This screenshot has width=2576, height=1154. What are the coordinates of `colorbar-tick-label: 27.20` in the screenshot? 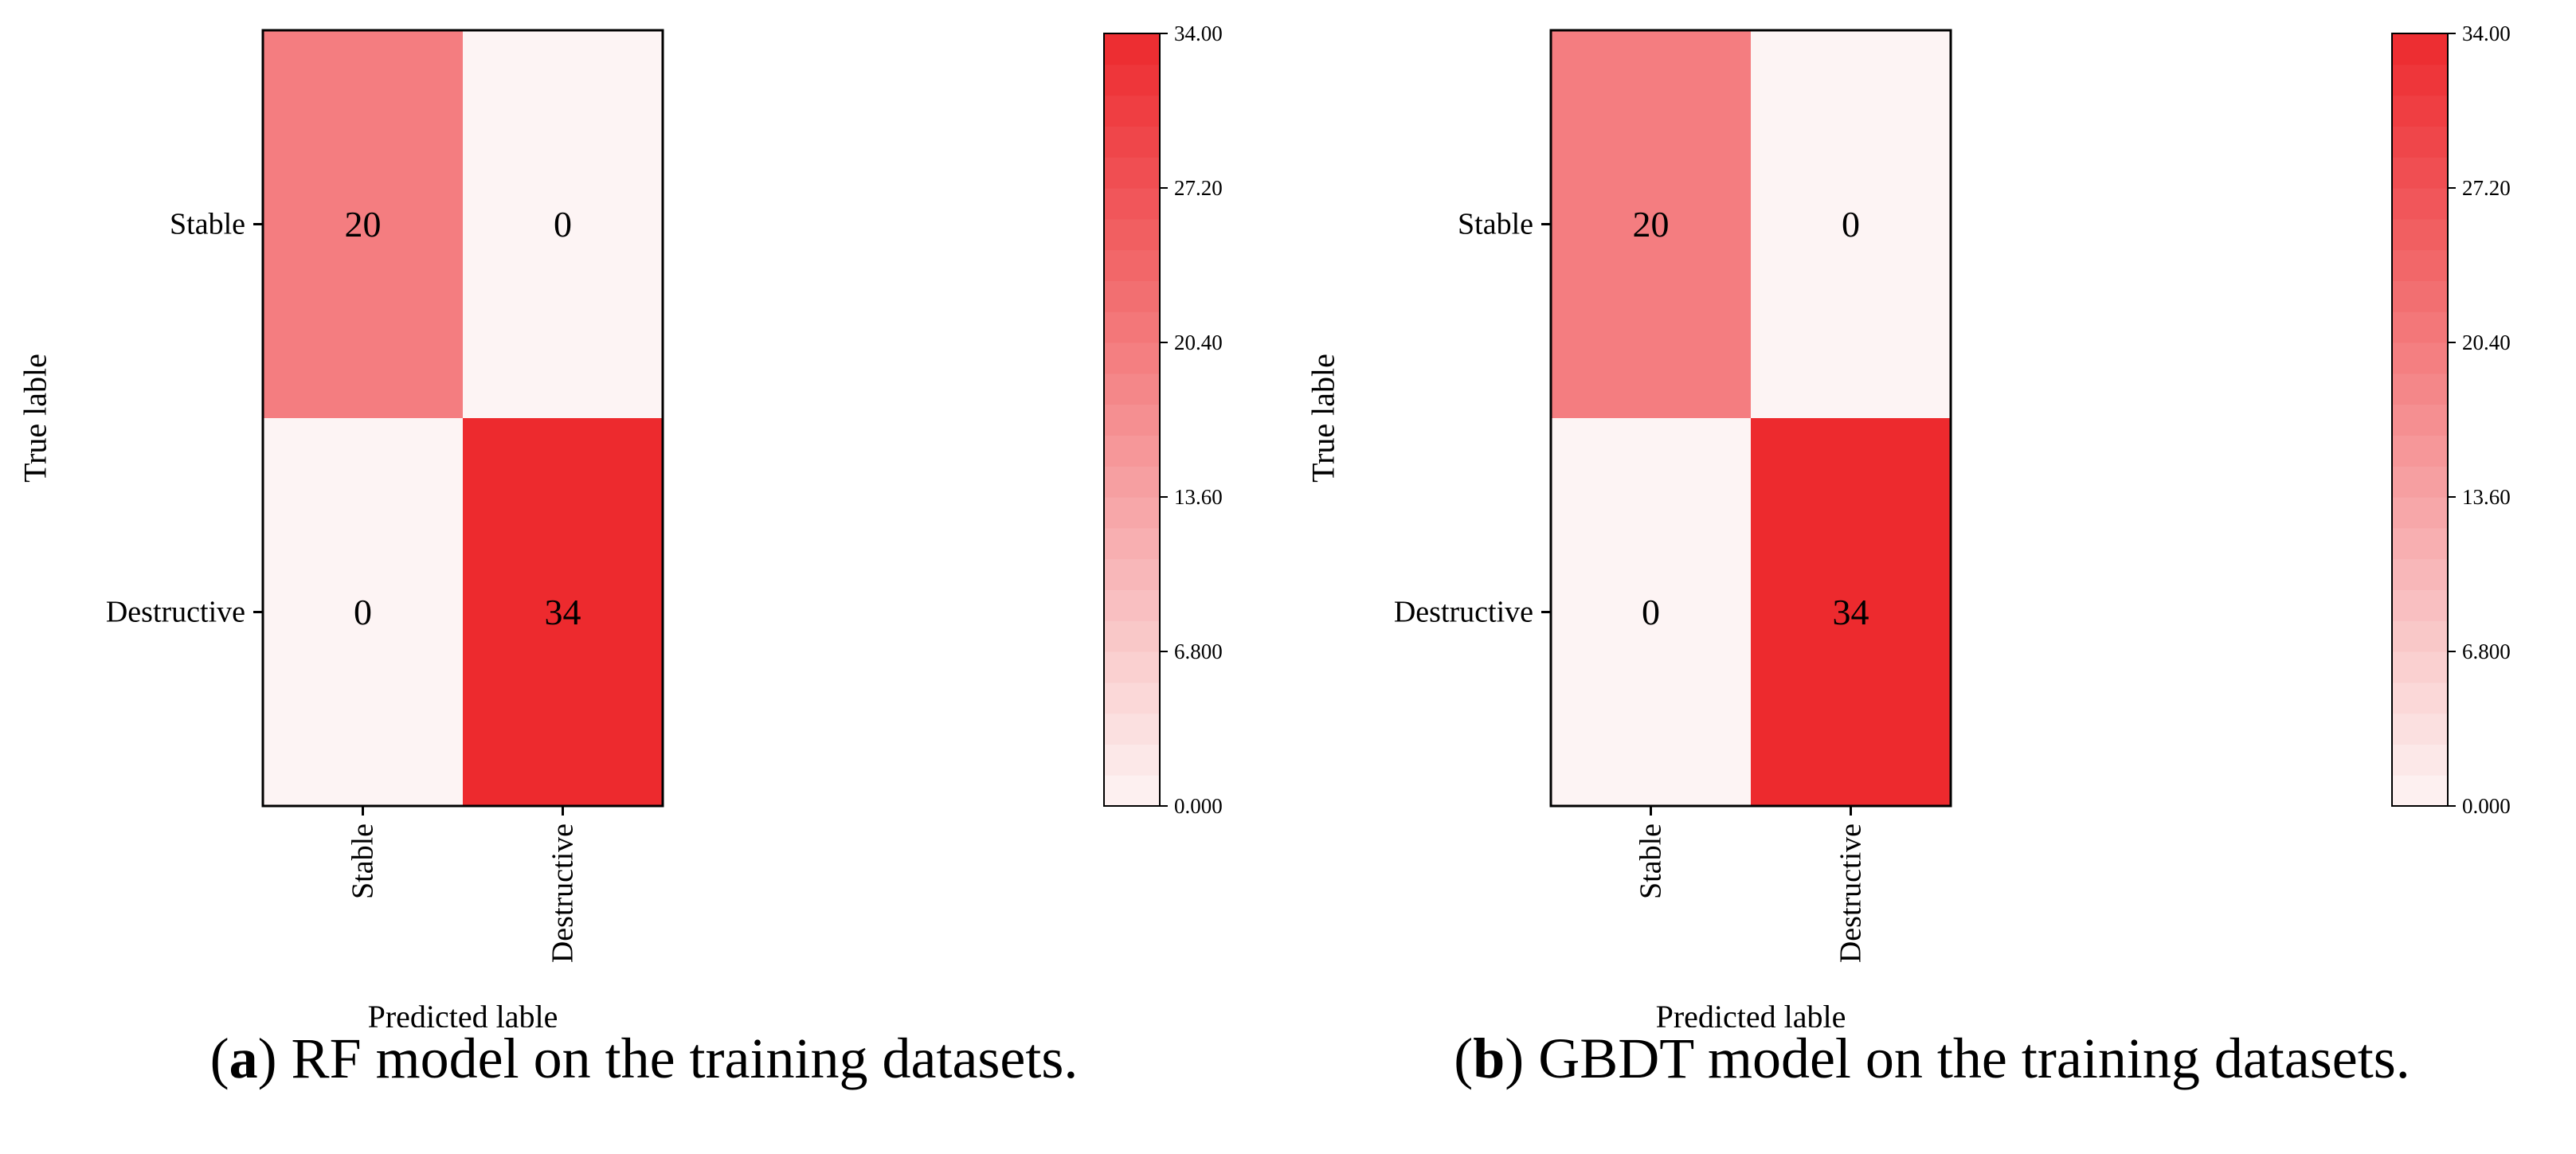 It's located at (2486, 188).